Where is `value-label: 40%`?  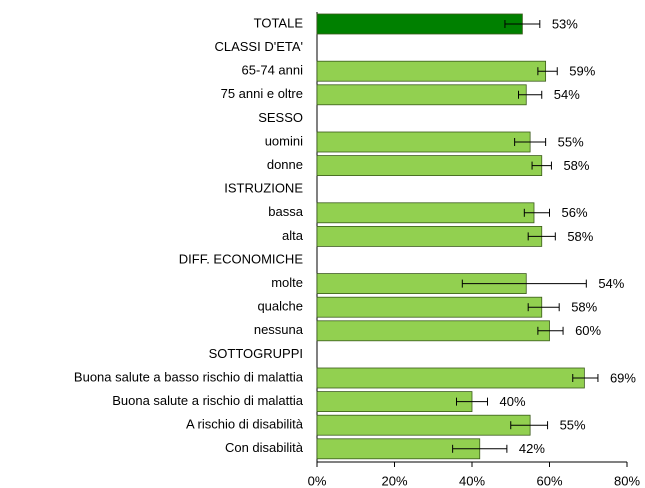
value-label: 40% is located at coordinates (513, 401).